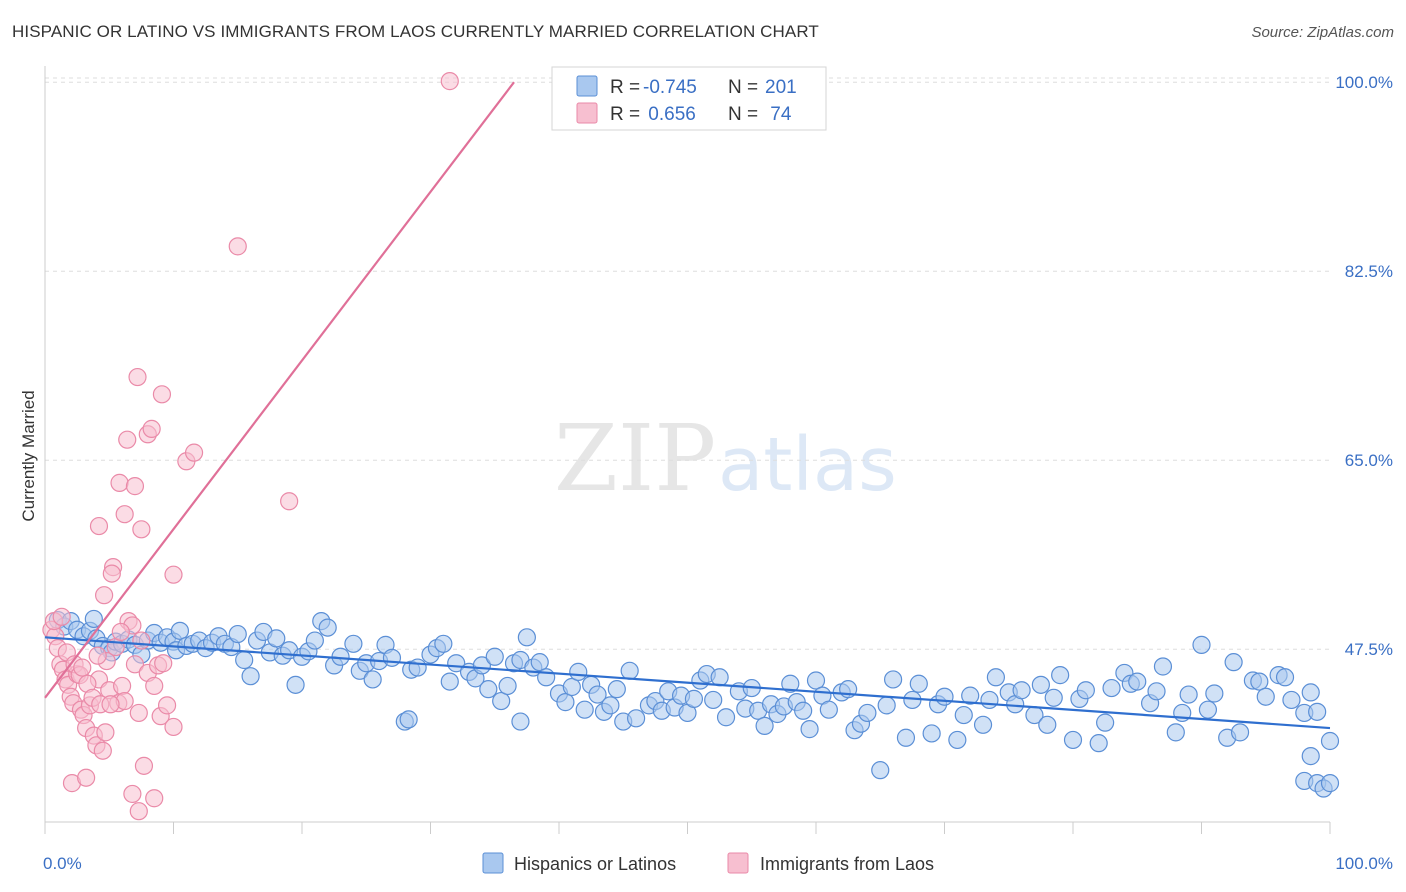 The image size is (1406, 892). I want to click on legend-bottom-label-laos: Immigrants from Laos, so click(847, 864).